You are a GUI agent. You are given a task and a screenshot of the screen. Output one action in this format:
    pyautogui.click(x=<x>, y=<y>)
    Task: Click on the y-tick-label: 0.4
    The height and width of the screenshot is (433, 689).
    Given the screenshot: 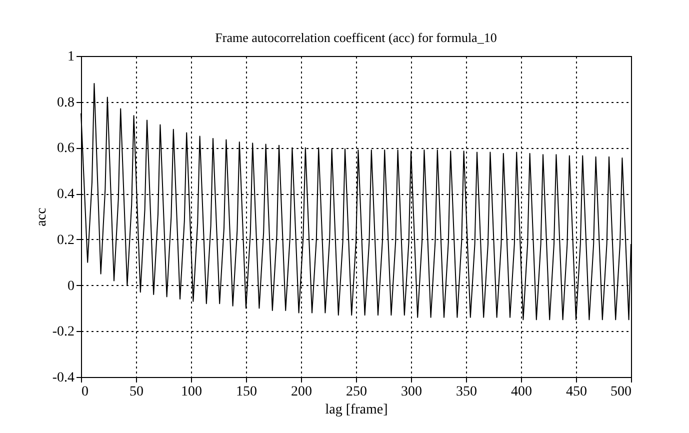 What is the action you would take?
    pyautogui.click(x=65, y=194)
    